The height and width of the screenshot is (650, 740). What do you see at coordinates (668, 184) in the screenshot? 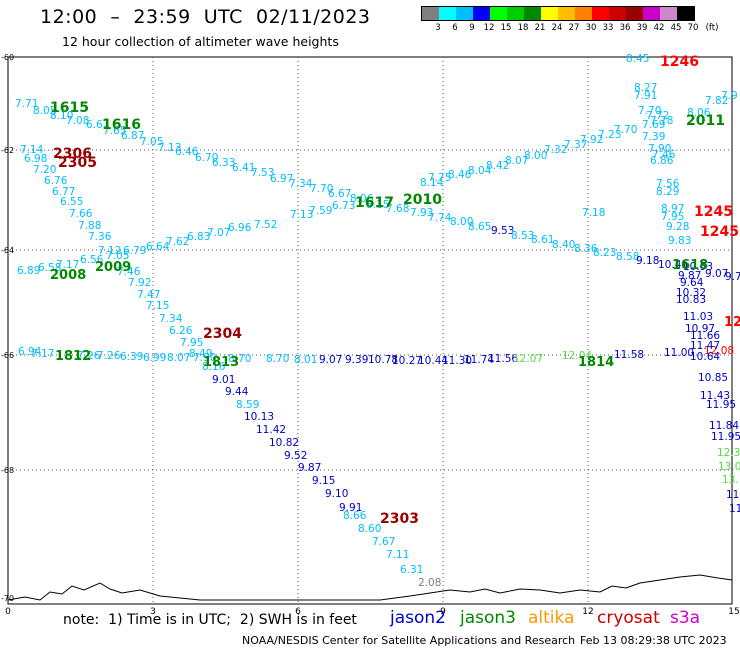
I see `swh-value: 7.56` at bounding box center [668, 184].